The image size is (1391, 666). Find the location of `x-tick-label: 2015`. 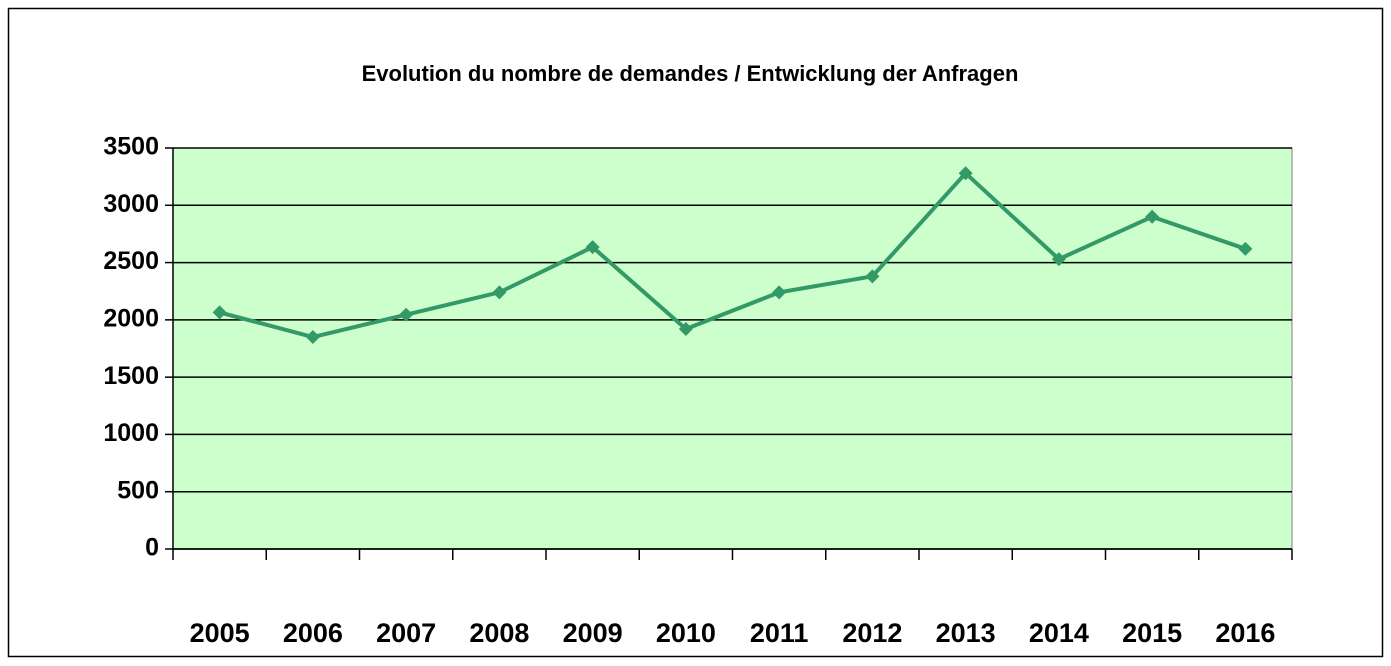

x-tick-label: 2015 is located at coordinates (1152, 633).